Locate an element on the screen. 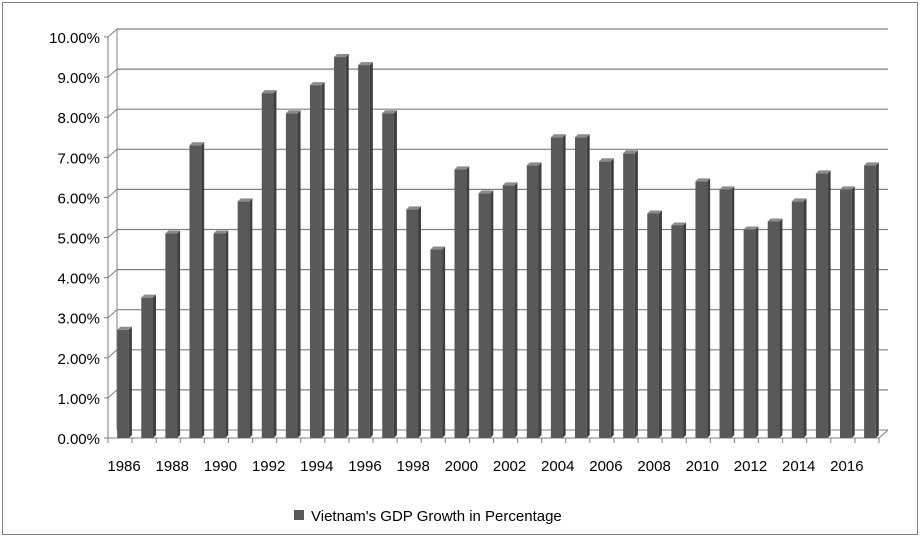  x-tick-label: 2008 is located at coordinates (653, 466).